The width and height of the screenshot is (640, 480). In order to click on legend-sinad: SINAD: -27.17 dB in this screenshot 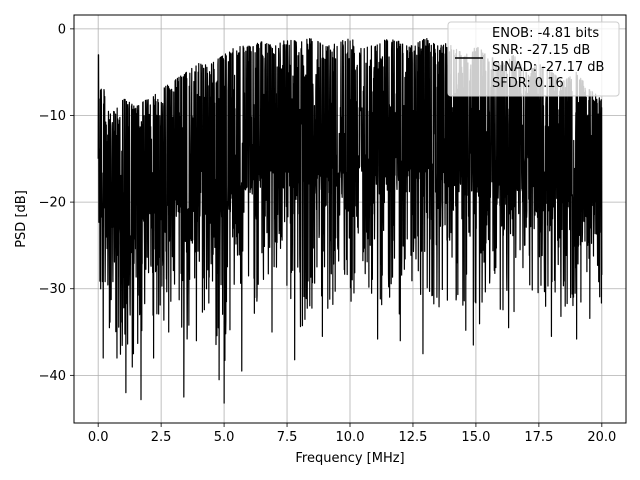, I will do `click(548, 67)`.